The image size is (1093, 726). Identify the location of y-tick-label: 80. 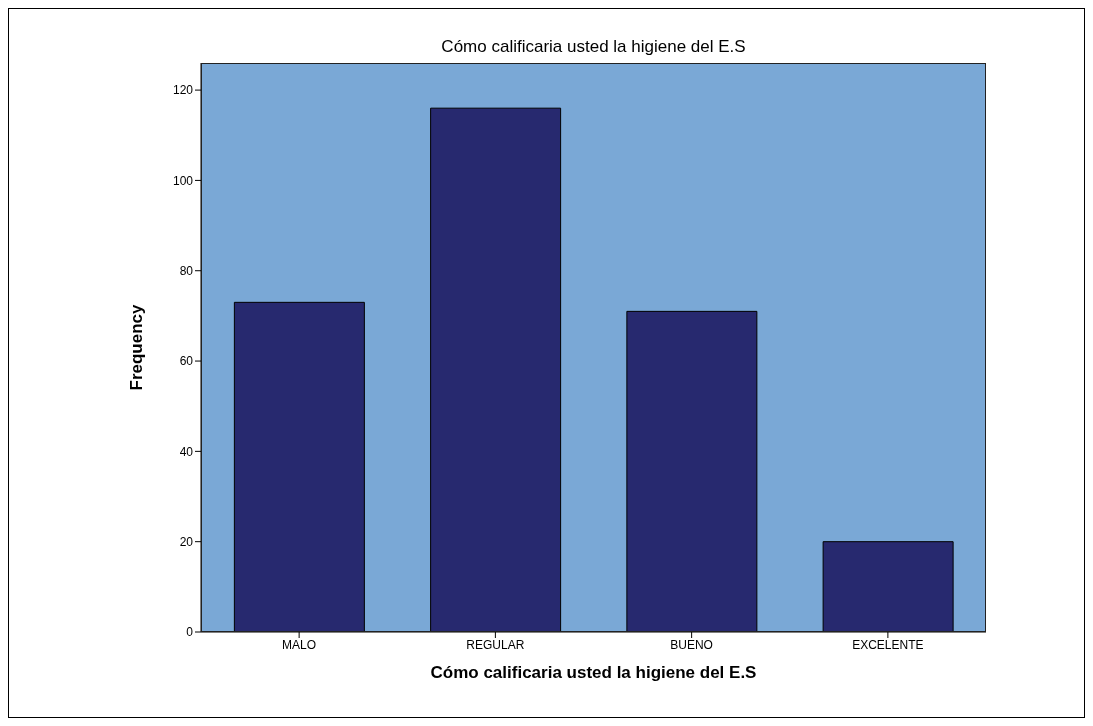
(186, 270).